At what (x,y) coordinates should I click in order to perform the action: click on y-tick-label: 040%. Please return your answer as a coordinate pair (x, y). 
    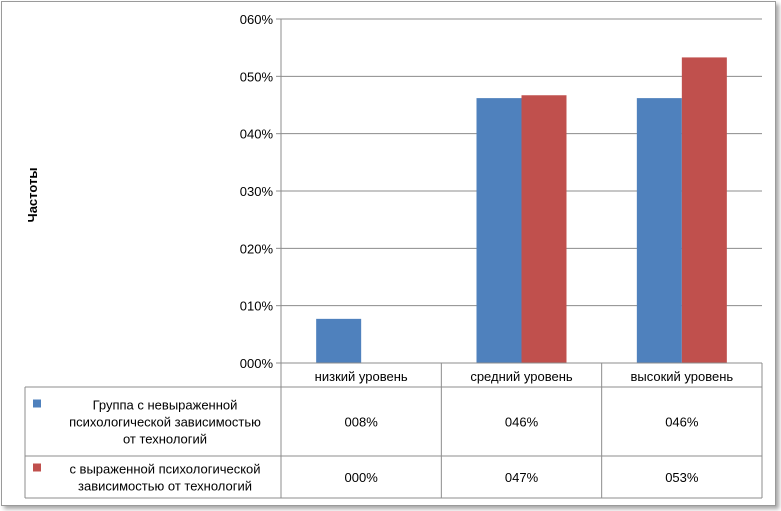
    Looking at the image, I should click on (257, 134).